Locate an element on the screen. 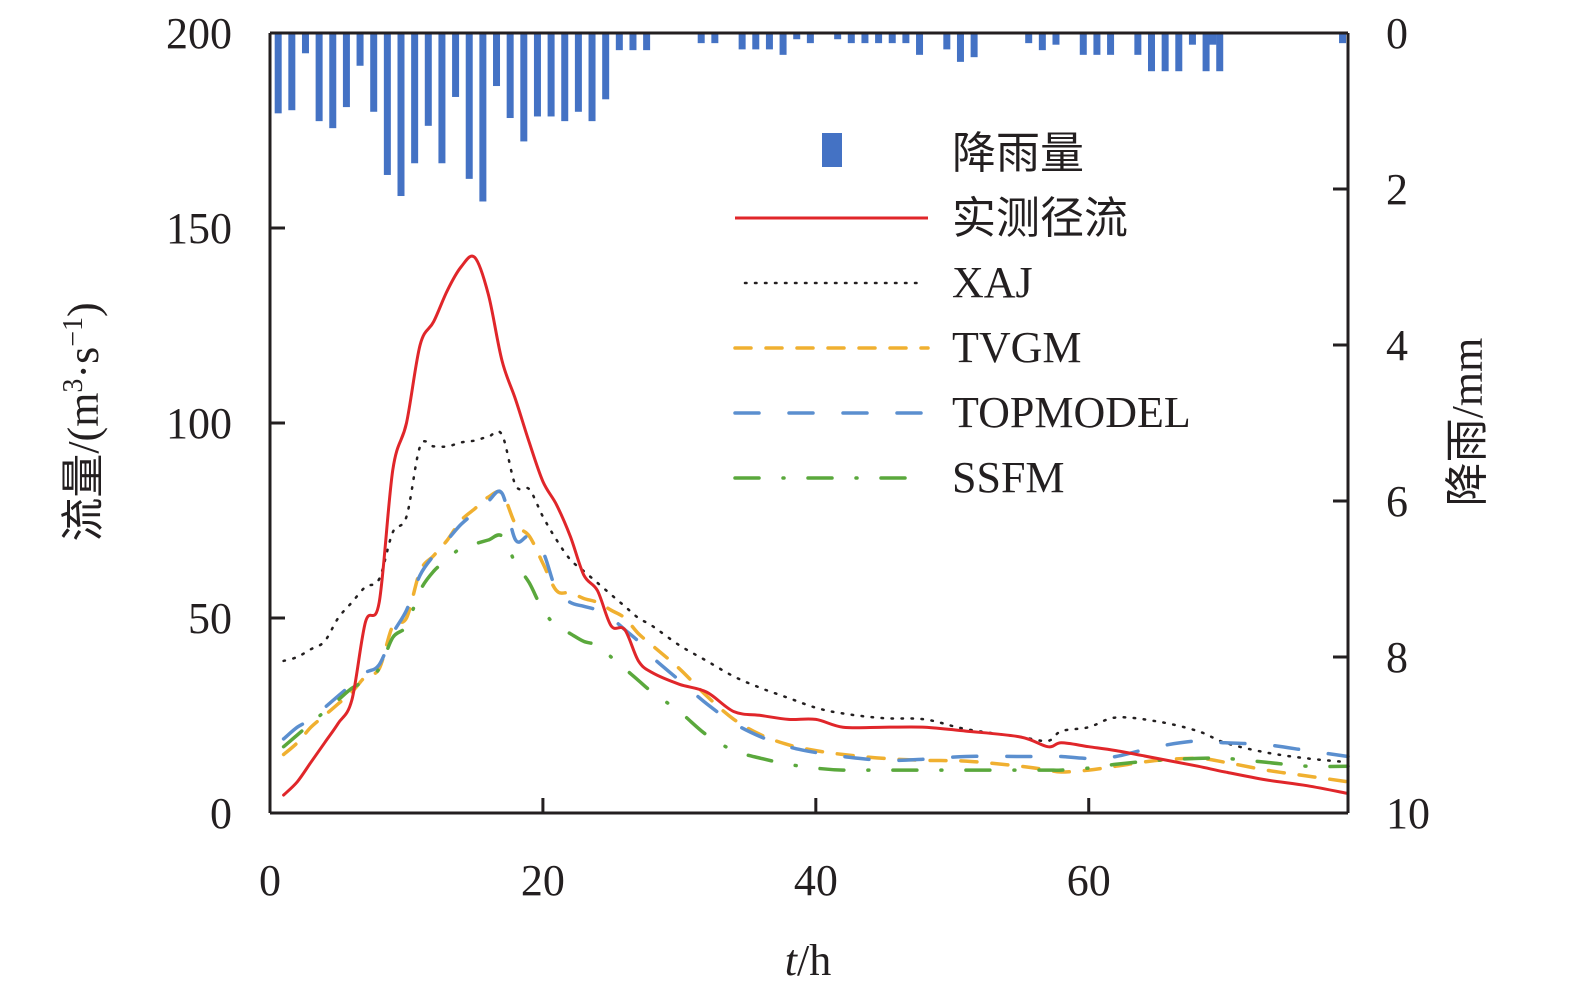  x-axis-title: t/h is located at coordinates (808, 960).